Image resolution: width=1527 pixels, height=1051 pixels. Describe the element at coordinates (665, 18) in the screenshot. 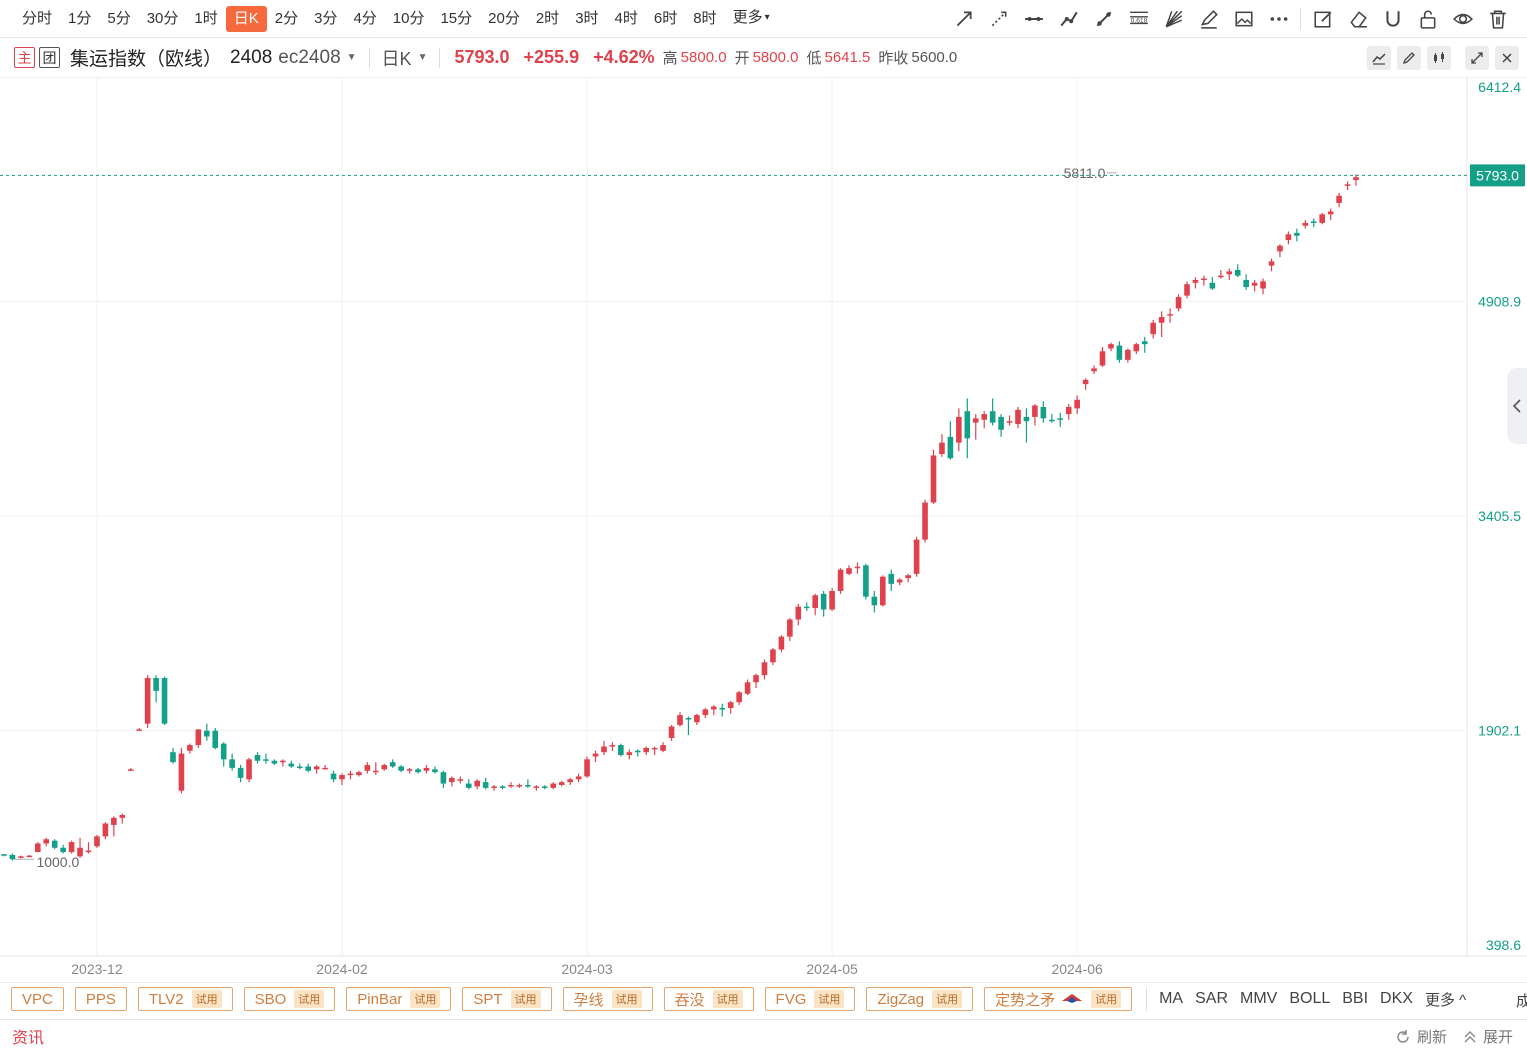

I see `period-tab: 6时` at that location.